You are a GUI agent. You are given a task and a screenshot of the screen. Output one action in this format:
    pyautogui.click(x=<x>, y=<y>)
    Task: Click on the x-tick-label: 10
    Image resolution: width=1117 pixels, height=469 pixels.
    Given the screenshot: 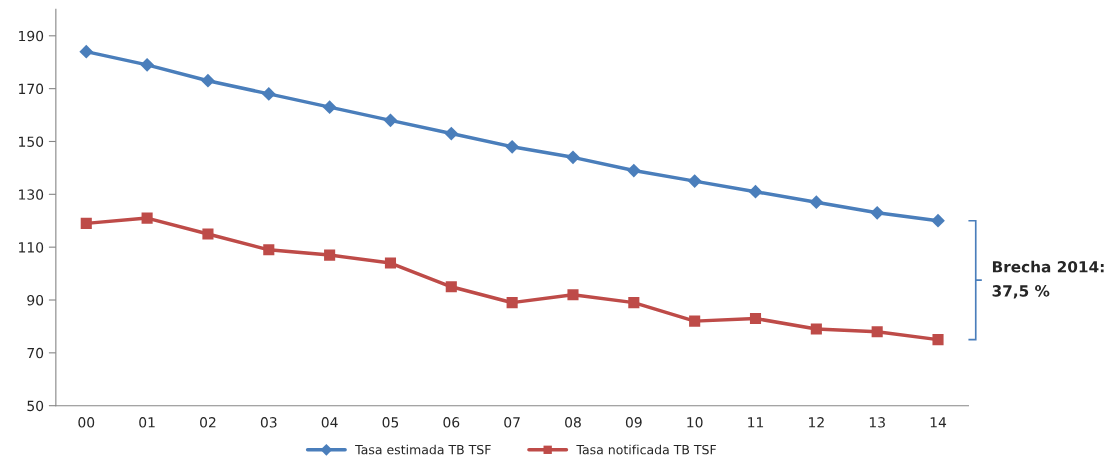 What is the action you would take?
    pyautogui.click(x=695, y=422)
    